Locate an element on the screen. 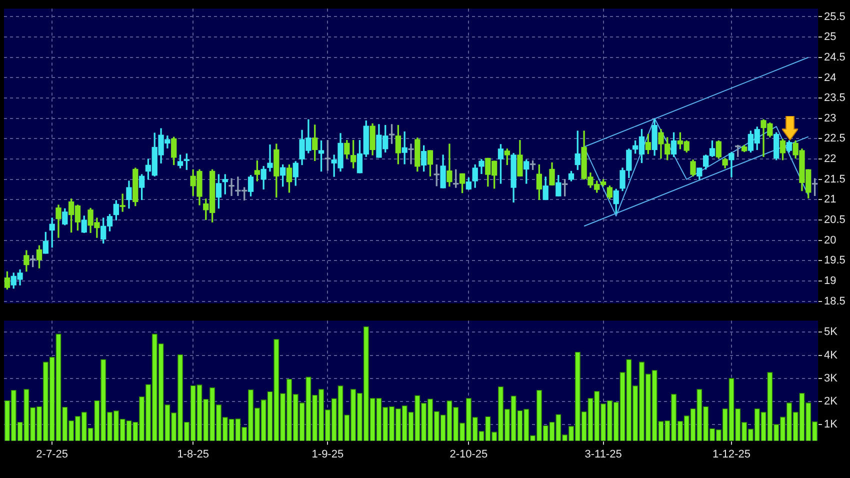 This screenshot has width=850, height=478. y-tick-label: 21 is located at coordinates (830, 200).